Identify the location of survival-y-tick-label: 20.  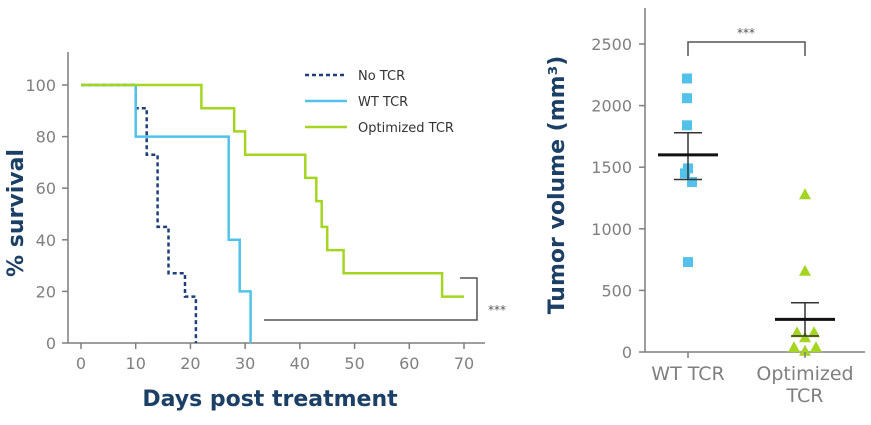
(46, 291).